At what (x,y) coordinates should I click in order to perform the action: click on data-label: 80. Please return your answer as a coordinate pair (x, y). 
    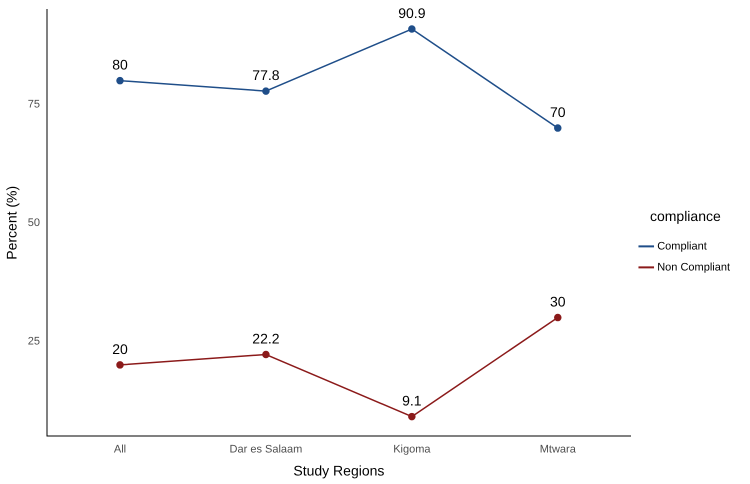
    Looking at the image, I should click on (120, 64).